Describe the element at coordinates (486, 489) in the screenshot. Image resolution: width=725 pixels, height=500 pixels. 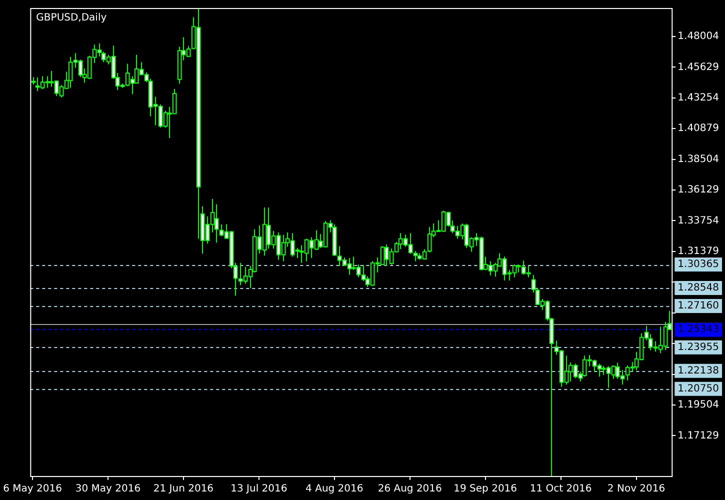
I see `x-tick-label: 19 Sep 2016` at that location.